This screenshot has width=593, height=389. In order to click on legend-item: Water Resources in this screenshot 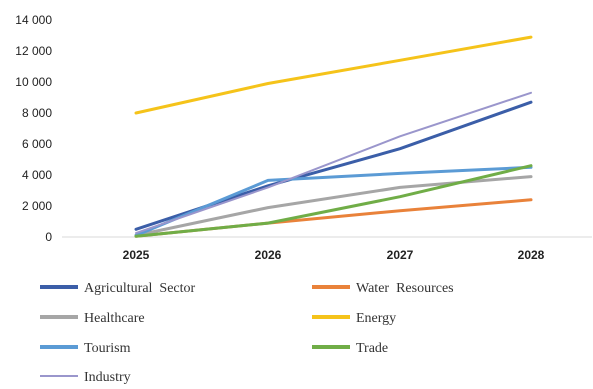, I will do `click(383, 288)`.